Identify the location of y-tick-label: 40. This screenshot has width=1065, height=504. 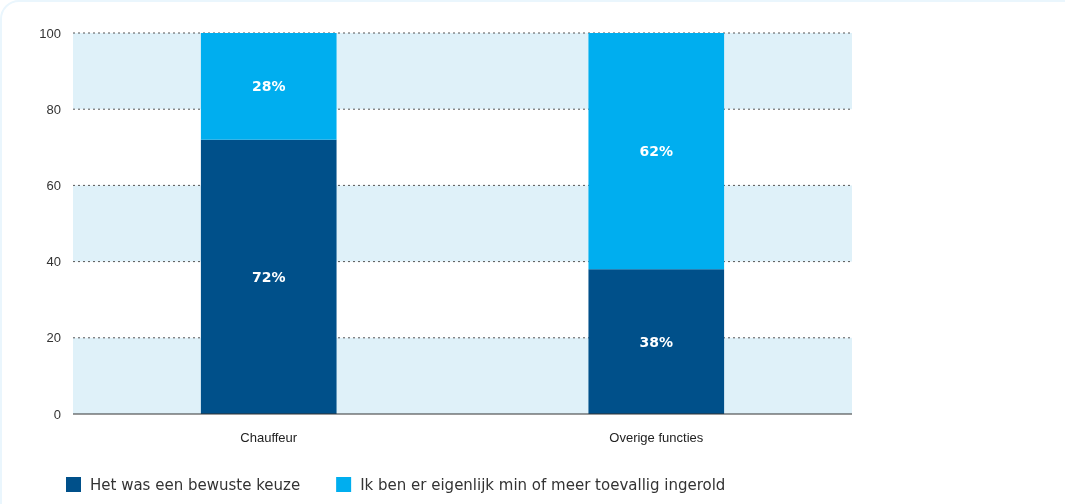
(53, 262).